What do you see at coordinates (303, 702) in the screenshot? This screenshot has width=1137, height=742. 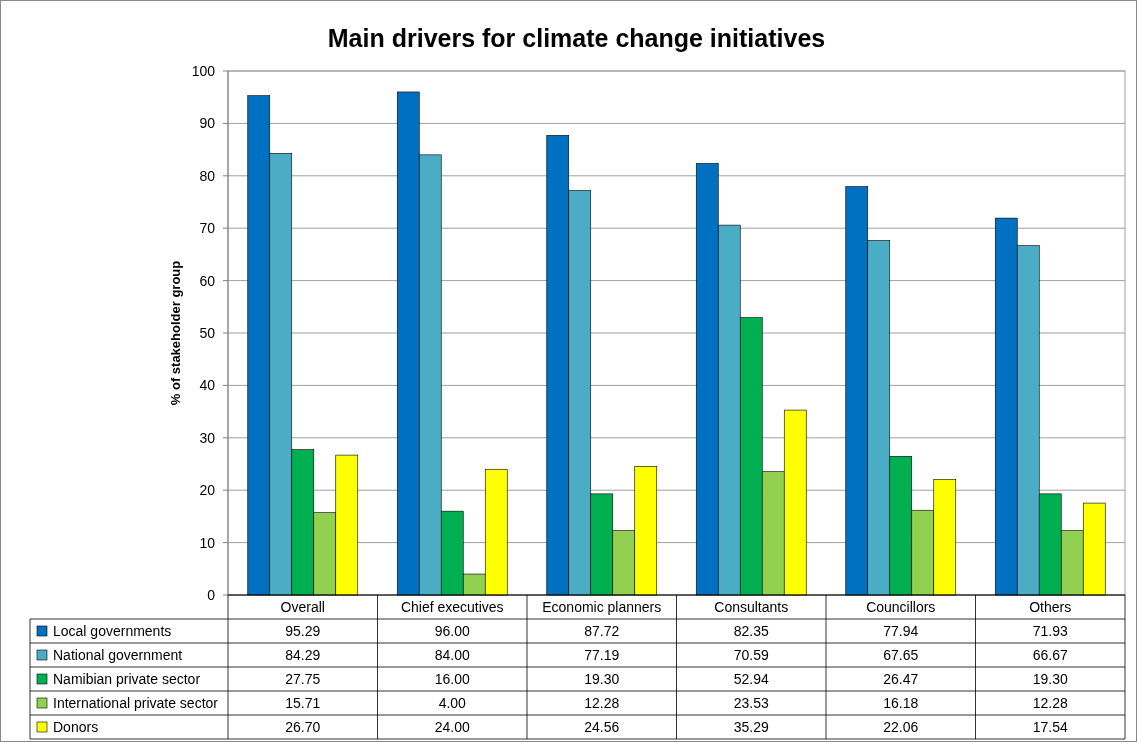 I see `data-label: 15.71` at bounding box center [303, 702].